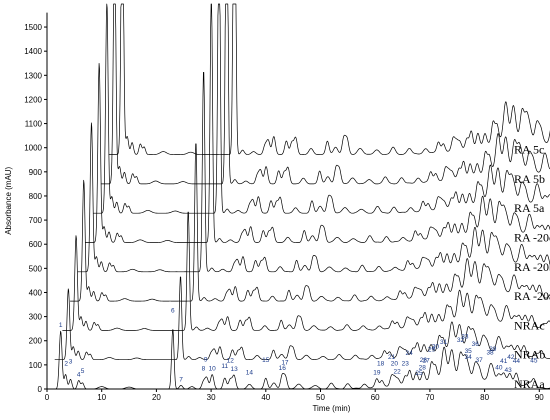 The height and width of the screenshot is (420, 550). Describe the element at coordinates (432, 350) in the screenshot. I see `peak-number-label: 29` at that location.